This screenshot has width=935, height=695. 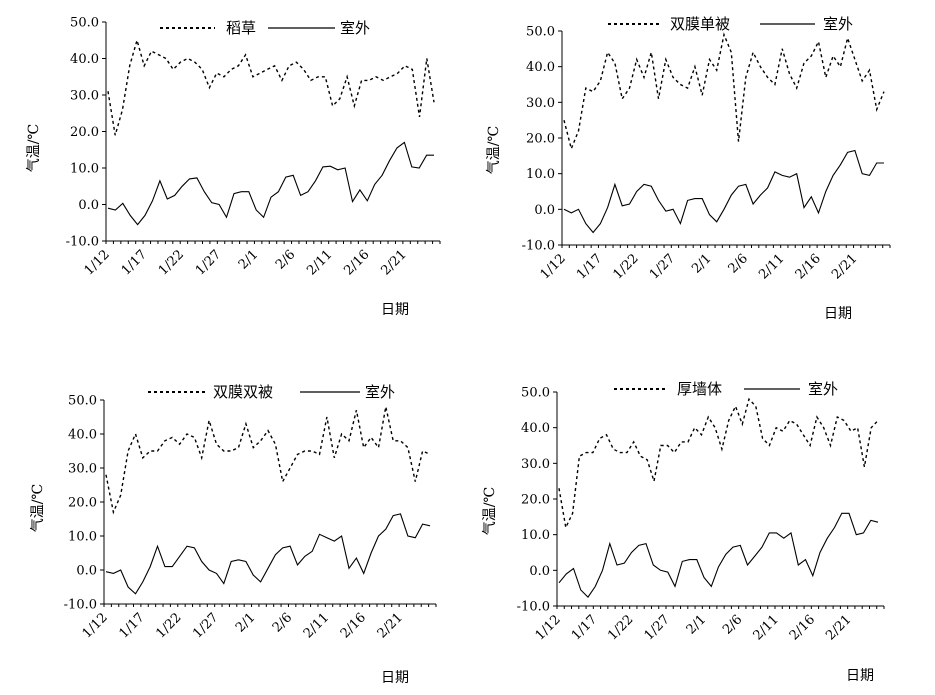 What do you see at coordinates (700, 24) in the screenshot?
I see `legend-label: 双膜单被` at bounding box center [700, 24].